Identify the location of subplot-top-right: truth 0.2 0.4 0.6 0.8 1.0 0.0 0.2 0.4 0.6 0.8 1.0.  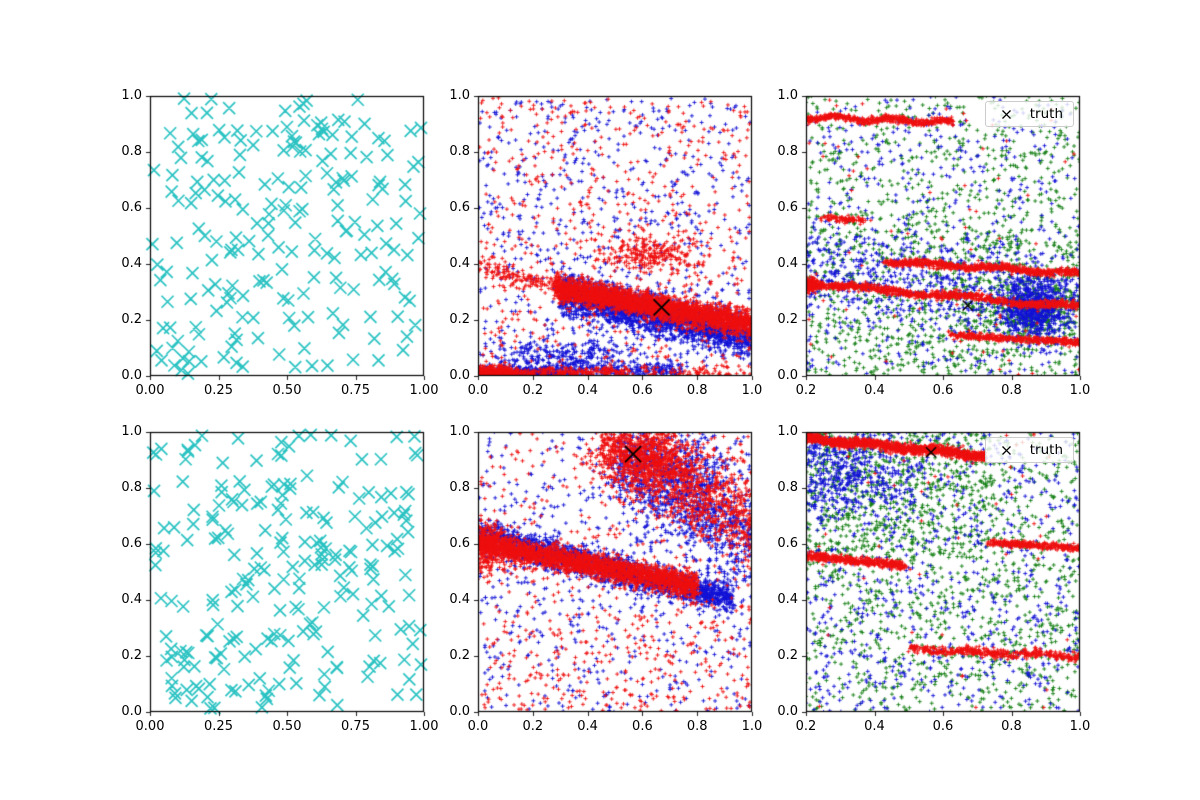
(934, 241).